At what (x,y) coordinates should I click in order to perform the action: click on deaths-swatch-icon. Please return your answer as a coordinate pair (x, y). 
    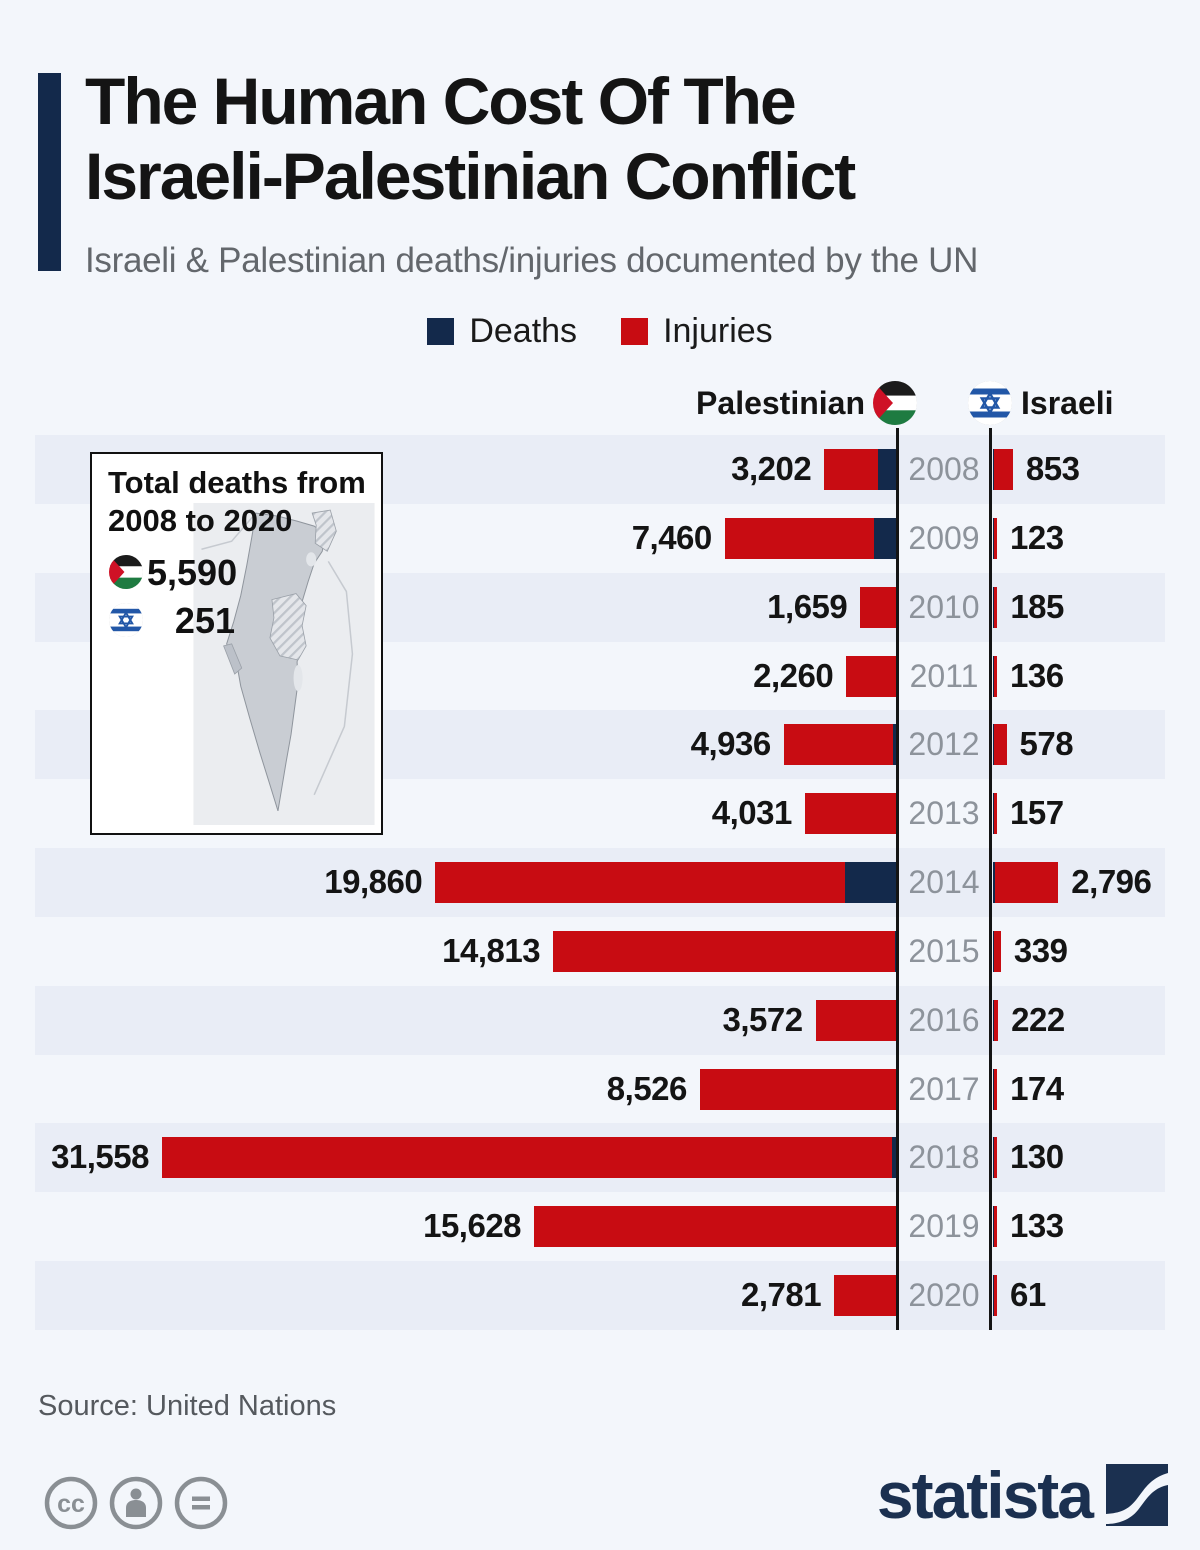
    Looking at the image, I should click on (441, 331).